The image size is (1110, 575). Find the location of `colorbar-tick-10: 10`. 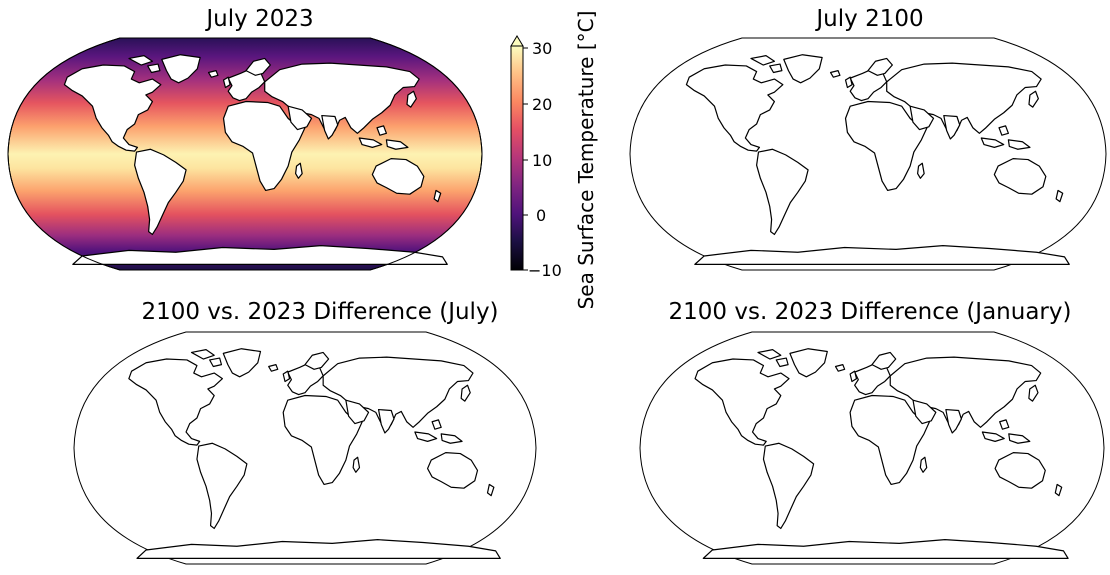

colorbar-tick-10: 10 is located at coordinates (542, 160).